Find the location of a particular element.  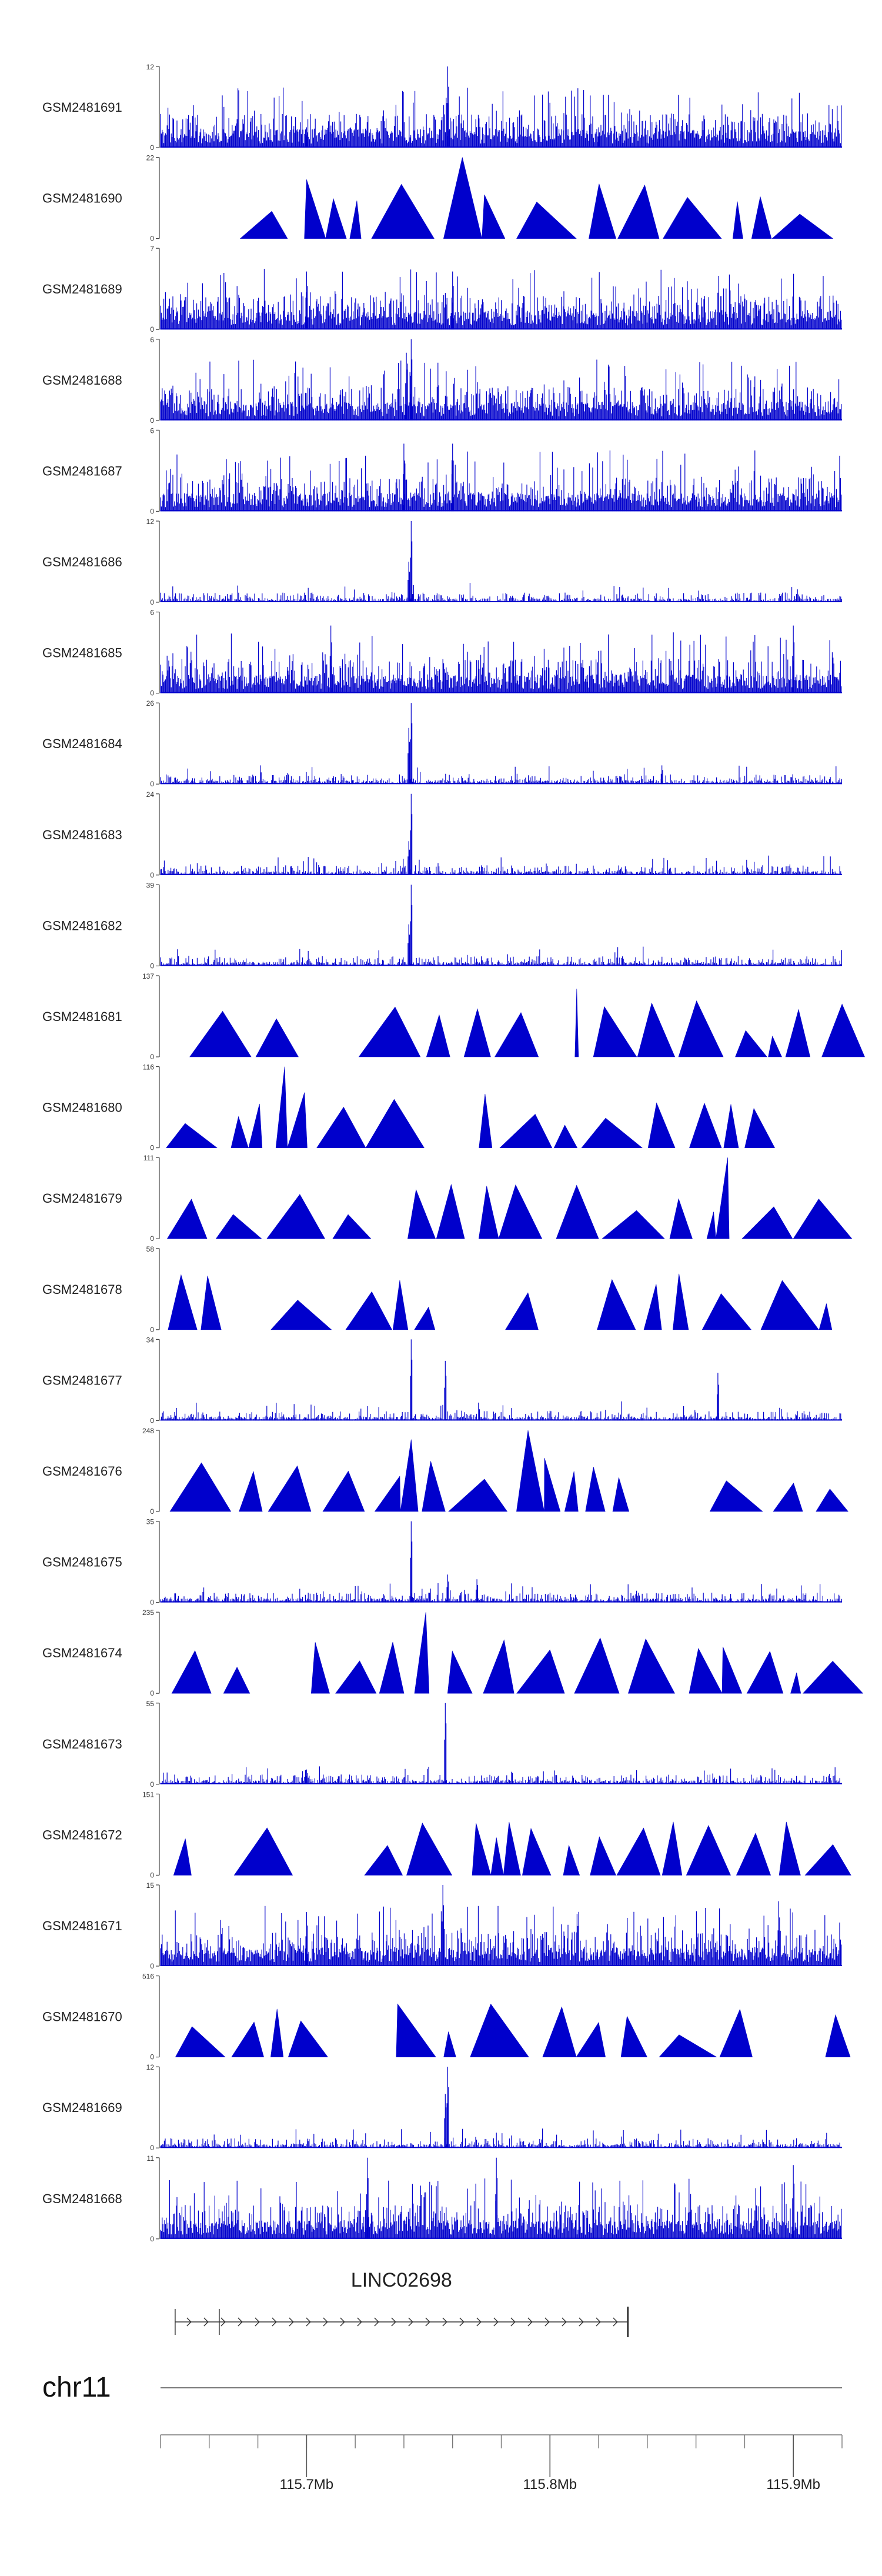

track-label: GSM2481680 is located at coordinates (82, 1107).